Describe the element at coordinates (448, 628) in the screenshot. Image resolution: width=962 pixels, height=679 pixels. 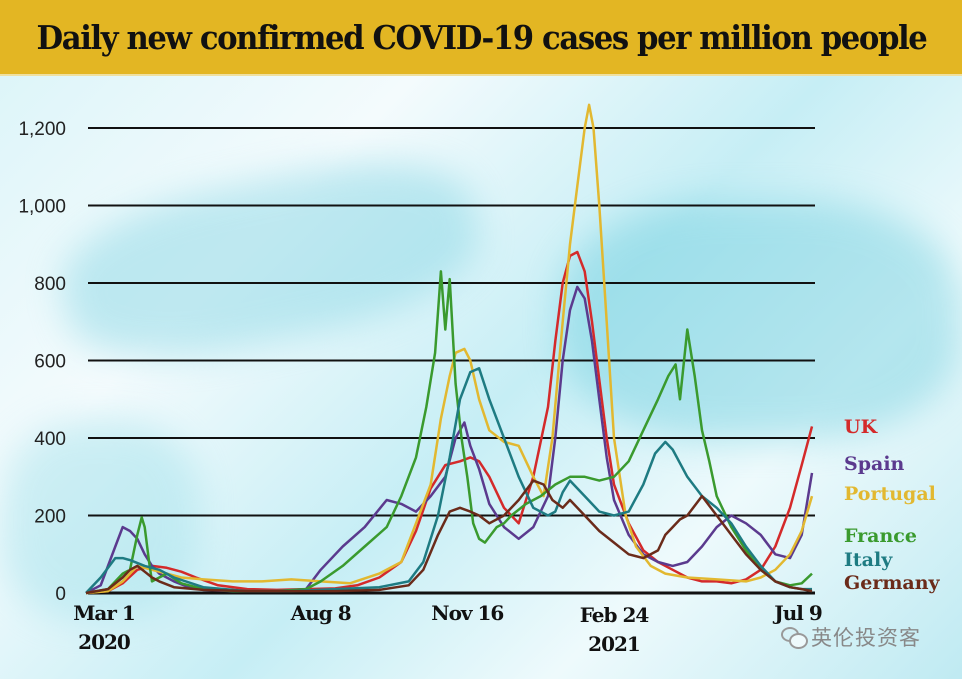
I see `x-axis-ticks: Mar 1 2020 Aug 8 Nov 16 Feb 24 2021 Jul 9` at that location.